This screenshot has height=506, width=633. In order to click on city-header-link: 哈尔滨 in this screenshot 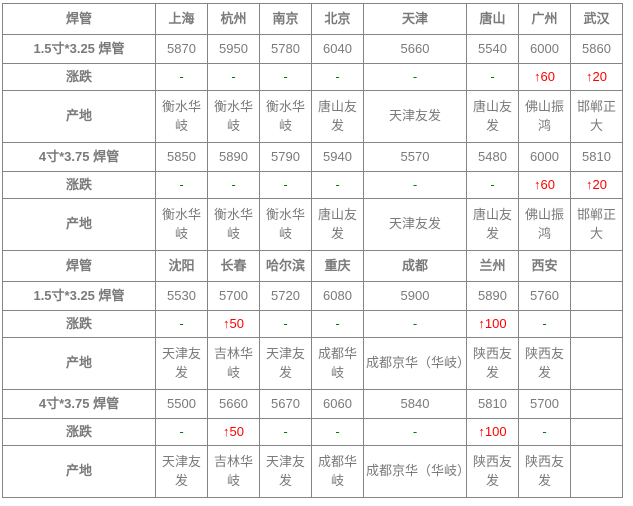, I will do `click(285, 266)`.